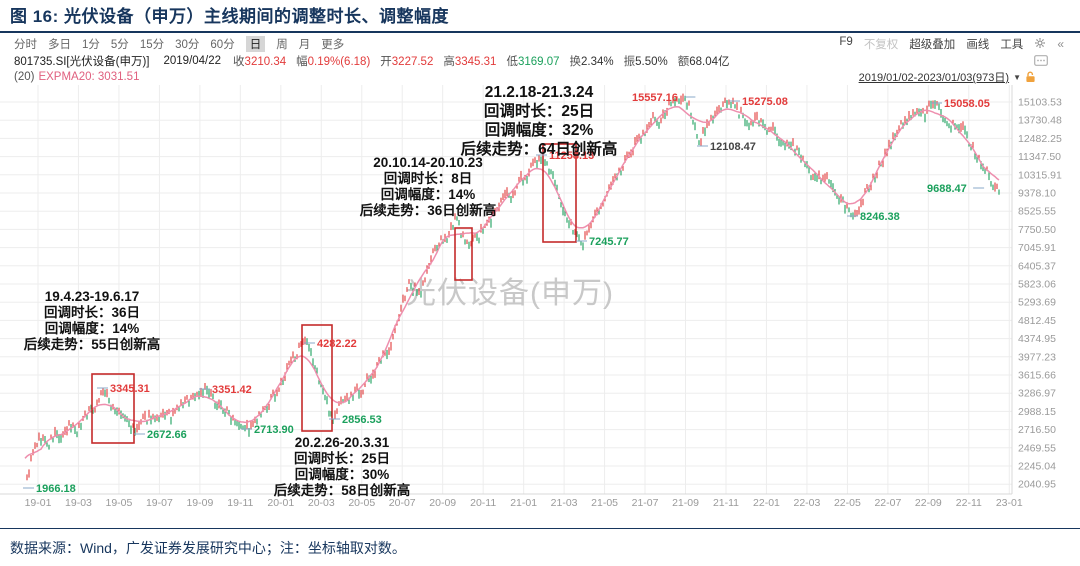 This screenshot has height=566, width=1080. Describe the element at coordinates (1037, 266) in the screenshot. I see `y-axis-label: 6405.37` at that location.